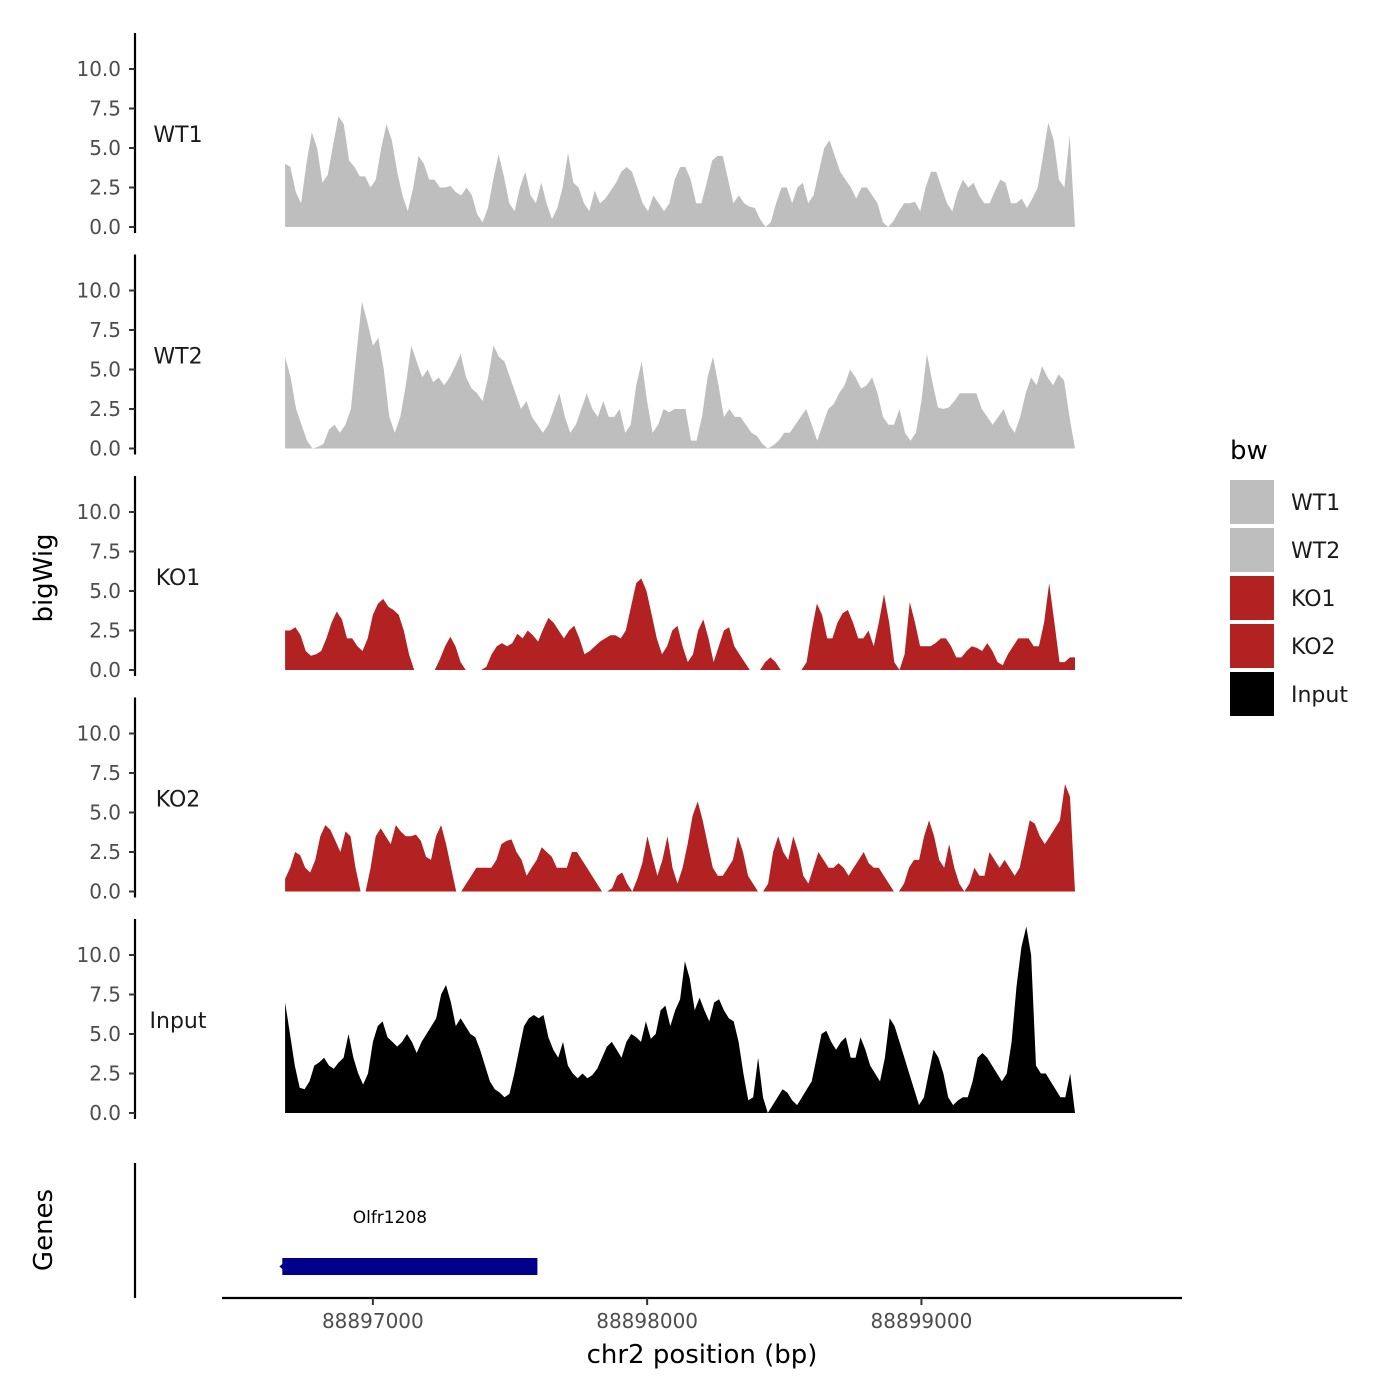  I want to click on gene-label-olfr1208: Olfr1208, so click(390, 1218).